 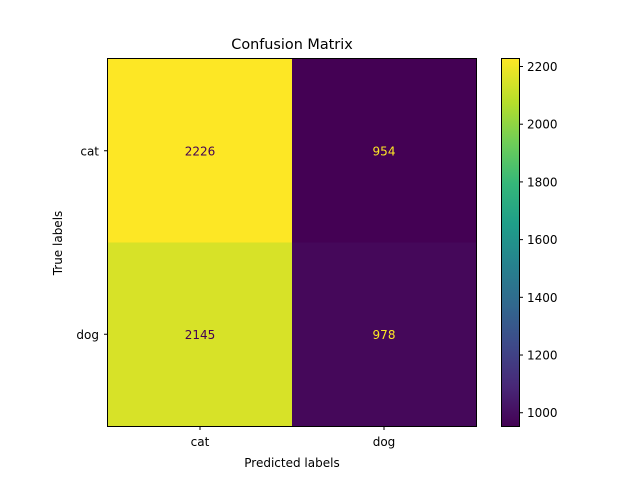 I want to click on cell-value-label: 954, so click(x=384, y=151).